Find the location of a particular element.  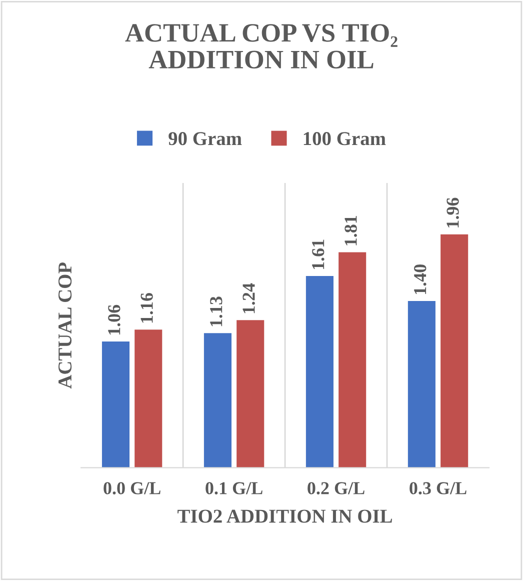

x-axis-title: TIO2 ADDITION IN OIL is located at coordinates (285, 516).